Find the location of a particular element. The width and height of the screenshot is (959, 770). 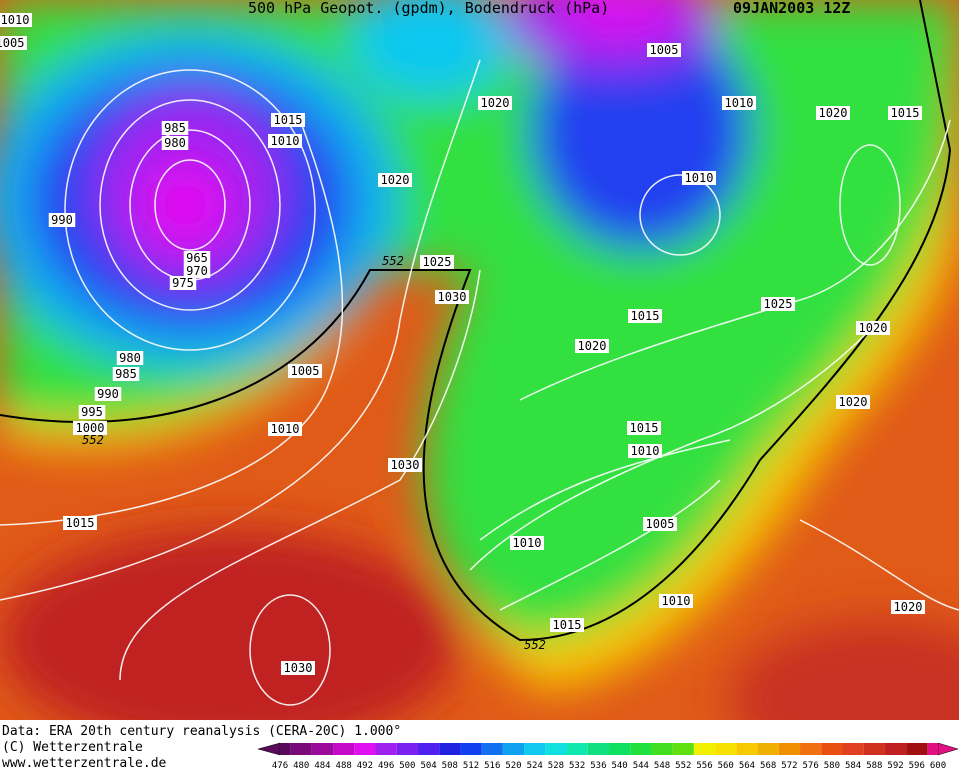

colorbar-label: 520 is located at coordinates (513, 765).